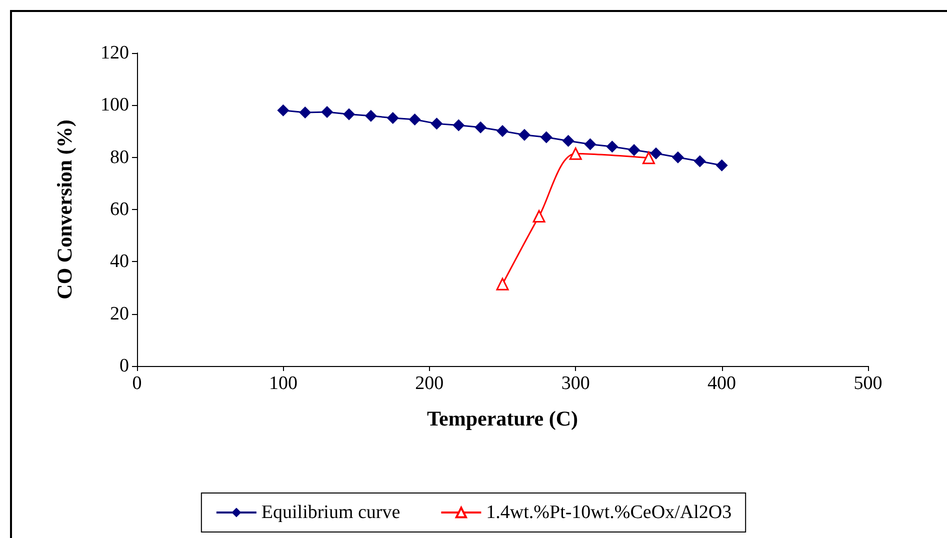 The height and width of the screenshot is (538, 947). Describe the element at coordinates (330, 512) in the screenshot. I see `legend-label: Equilibrium curve` at that location.